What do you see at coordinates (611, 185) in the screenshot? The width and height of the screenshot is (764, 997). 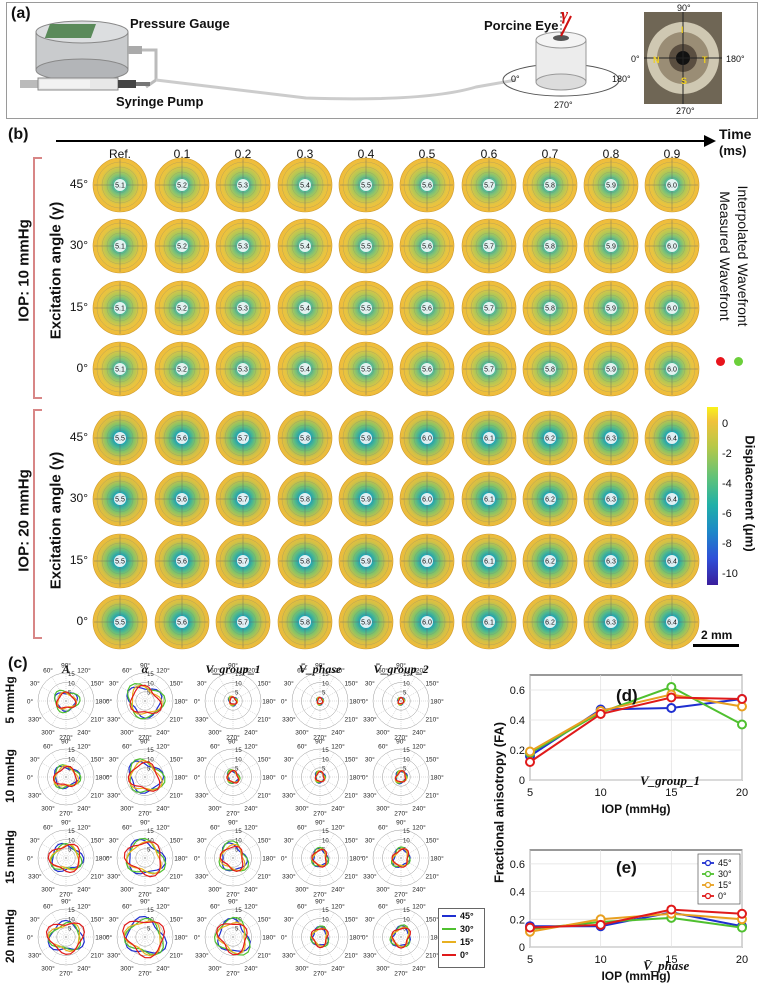 I see `wavefront-disc: 5.9` at bounding box center [611, 185].